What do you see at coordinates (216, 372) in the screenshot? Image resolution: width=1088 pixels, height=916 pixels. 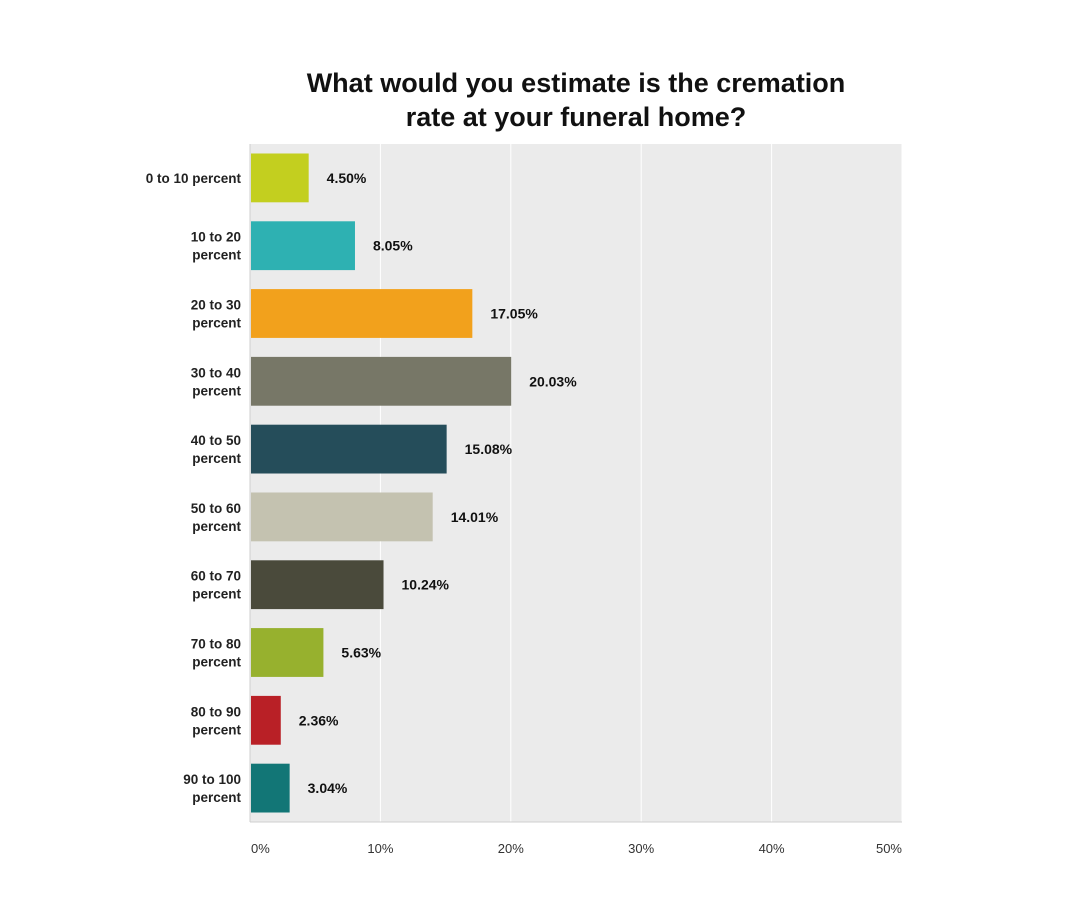 I see `category-label-3-line-0: 30 to 40` at bounding box center [216, 372].